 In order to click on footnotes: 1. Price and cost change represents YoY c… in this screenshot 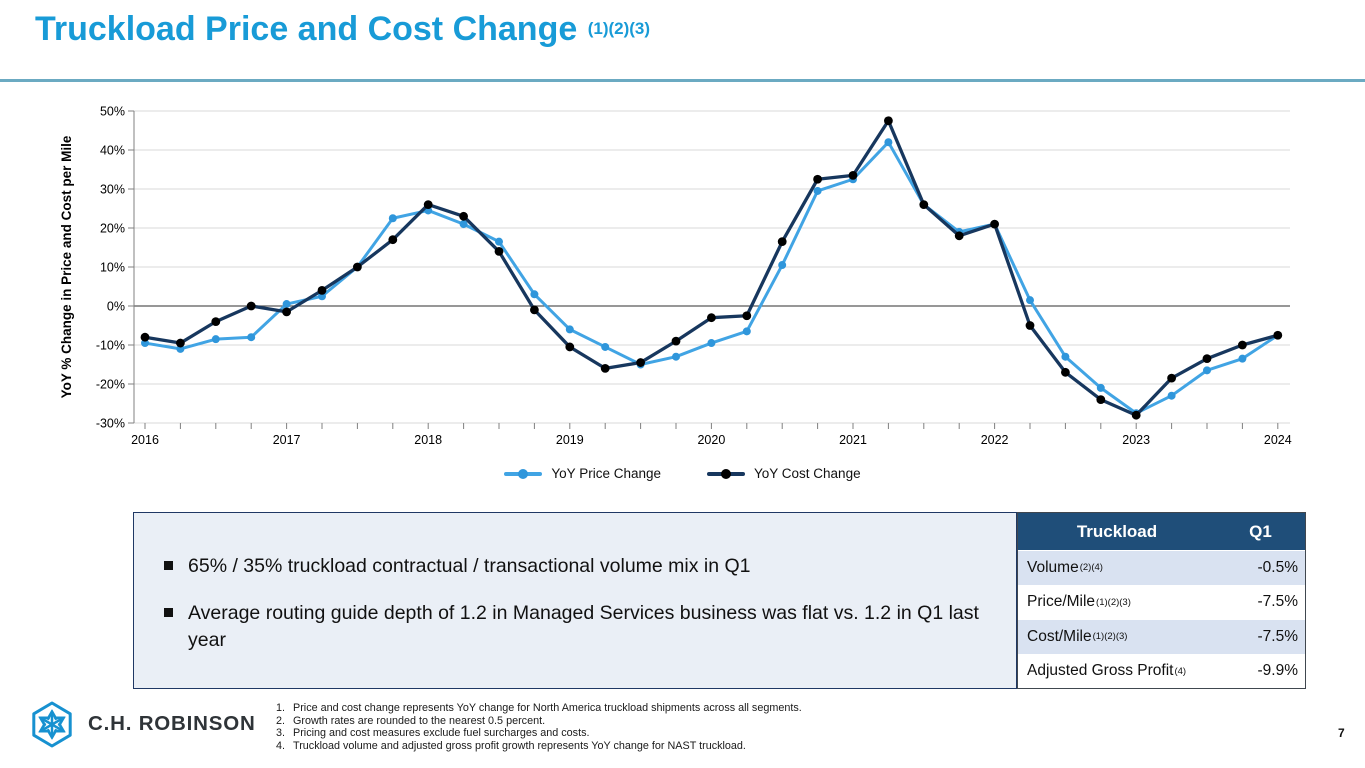, I will do `click(539, 727)`.